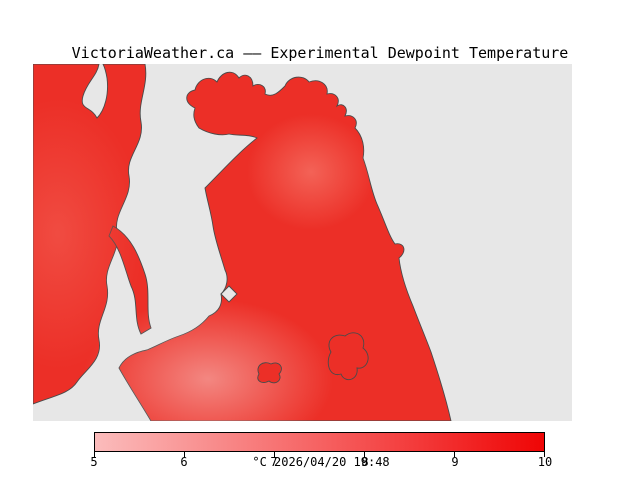 This screenshot has height=480, width=640. What do you see at coordinates (184, 462) in the screenshot?
I see `colorbar-tick-label: 6` at bounding box center [184, 462].